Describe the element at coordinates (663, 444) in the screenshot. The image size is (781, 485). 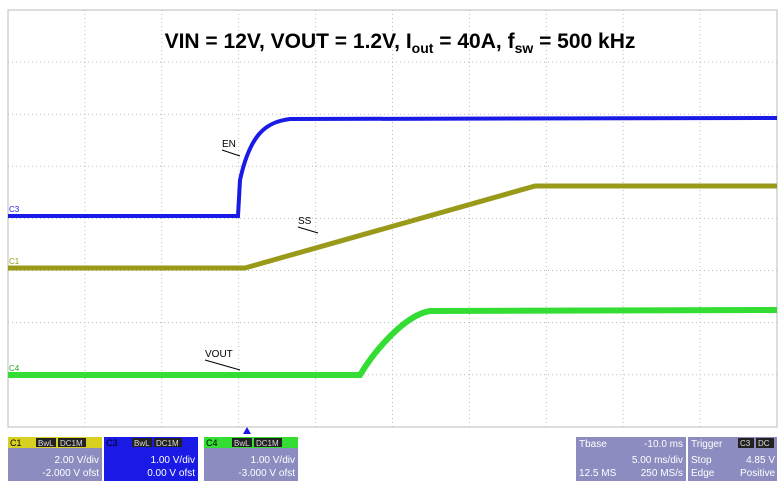
I see `tb-delay: -10.0 ms` at that location.